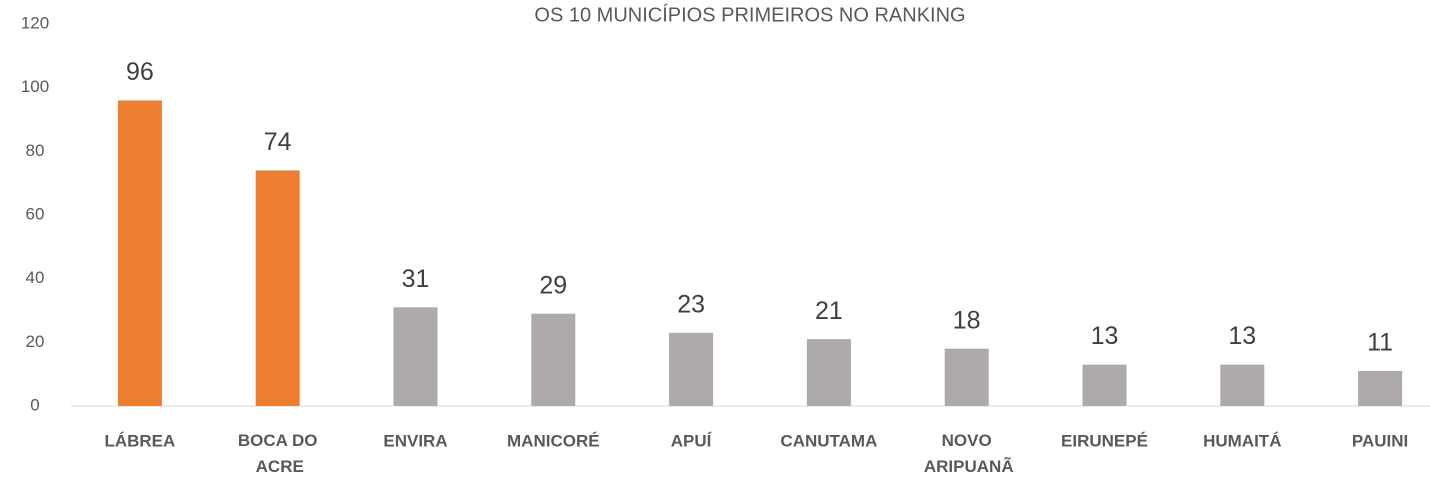 The height and width of the screenshot is (483, 1430). I want to click on data-label: 11, so click(1380, 343).